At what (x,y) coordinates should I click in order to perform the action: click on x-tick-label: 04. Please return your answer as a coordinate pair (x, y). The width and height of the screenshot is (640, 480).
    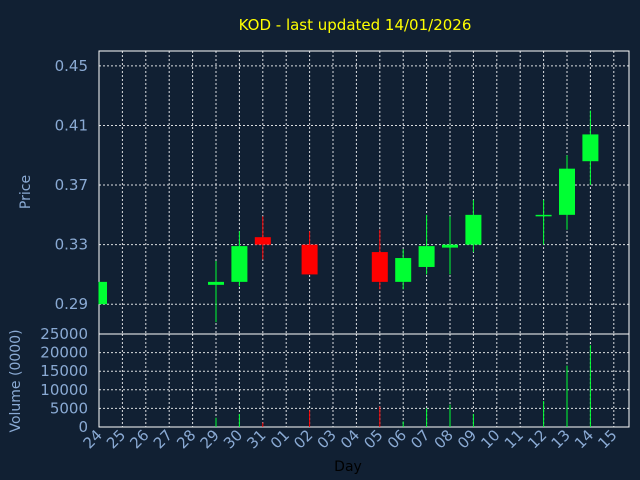
    Looking at the image, I should click on (350, 439).